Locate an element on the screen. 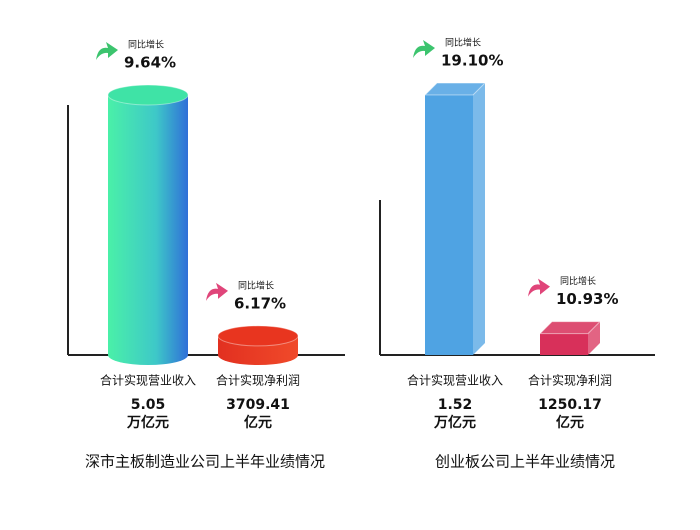 Image resolution: width=700 pixels, height=530 pixels. value-label: 5.05 is located at coordinates (148, 405).